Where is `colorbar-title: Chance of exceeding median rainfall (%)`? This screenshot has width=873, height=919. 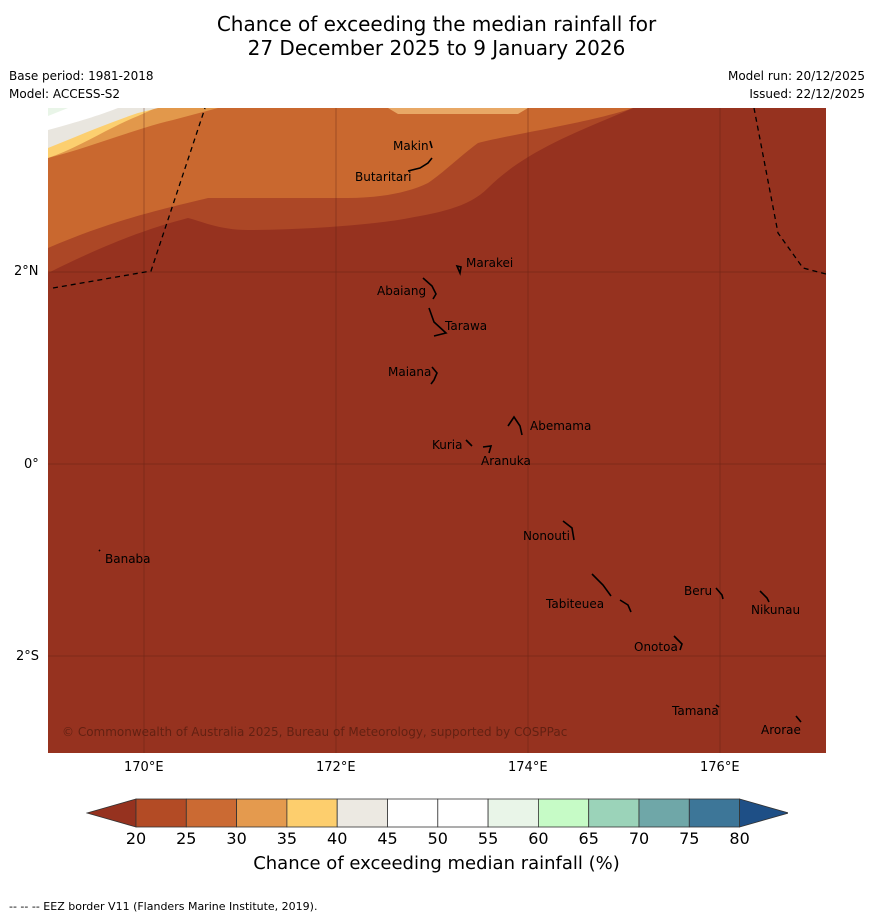
colorbar-title: Chance of exceeding median rainfall (%) is located at coordinates (436, 863).